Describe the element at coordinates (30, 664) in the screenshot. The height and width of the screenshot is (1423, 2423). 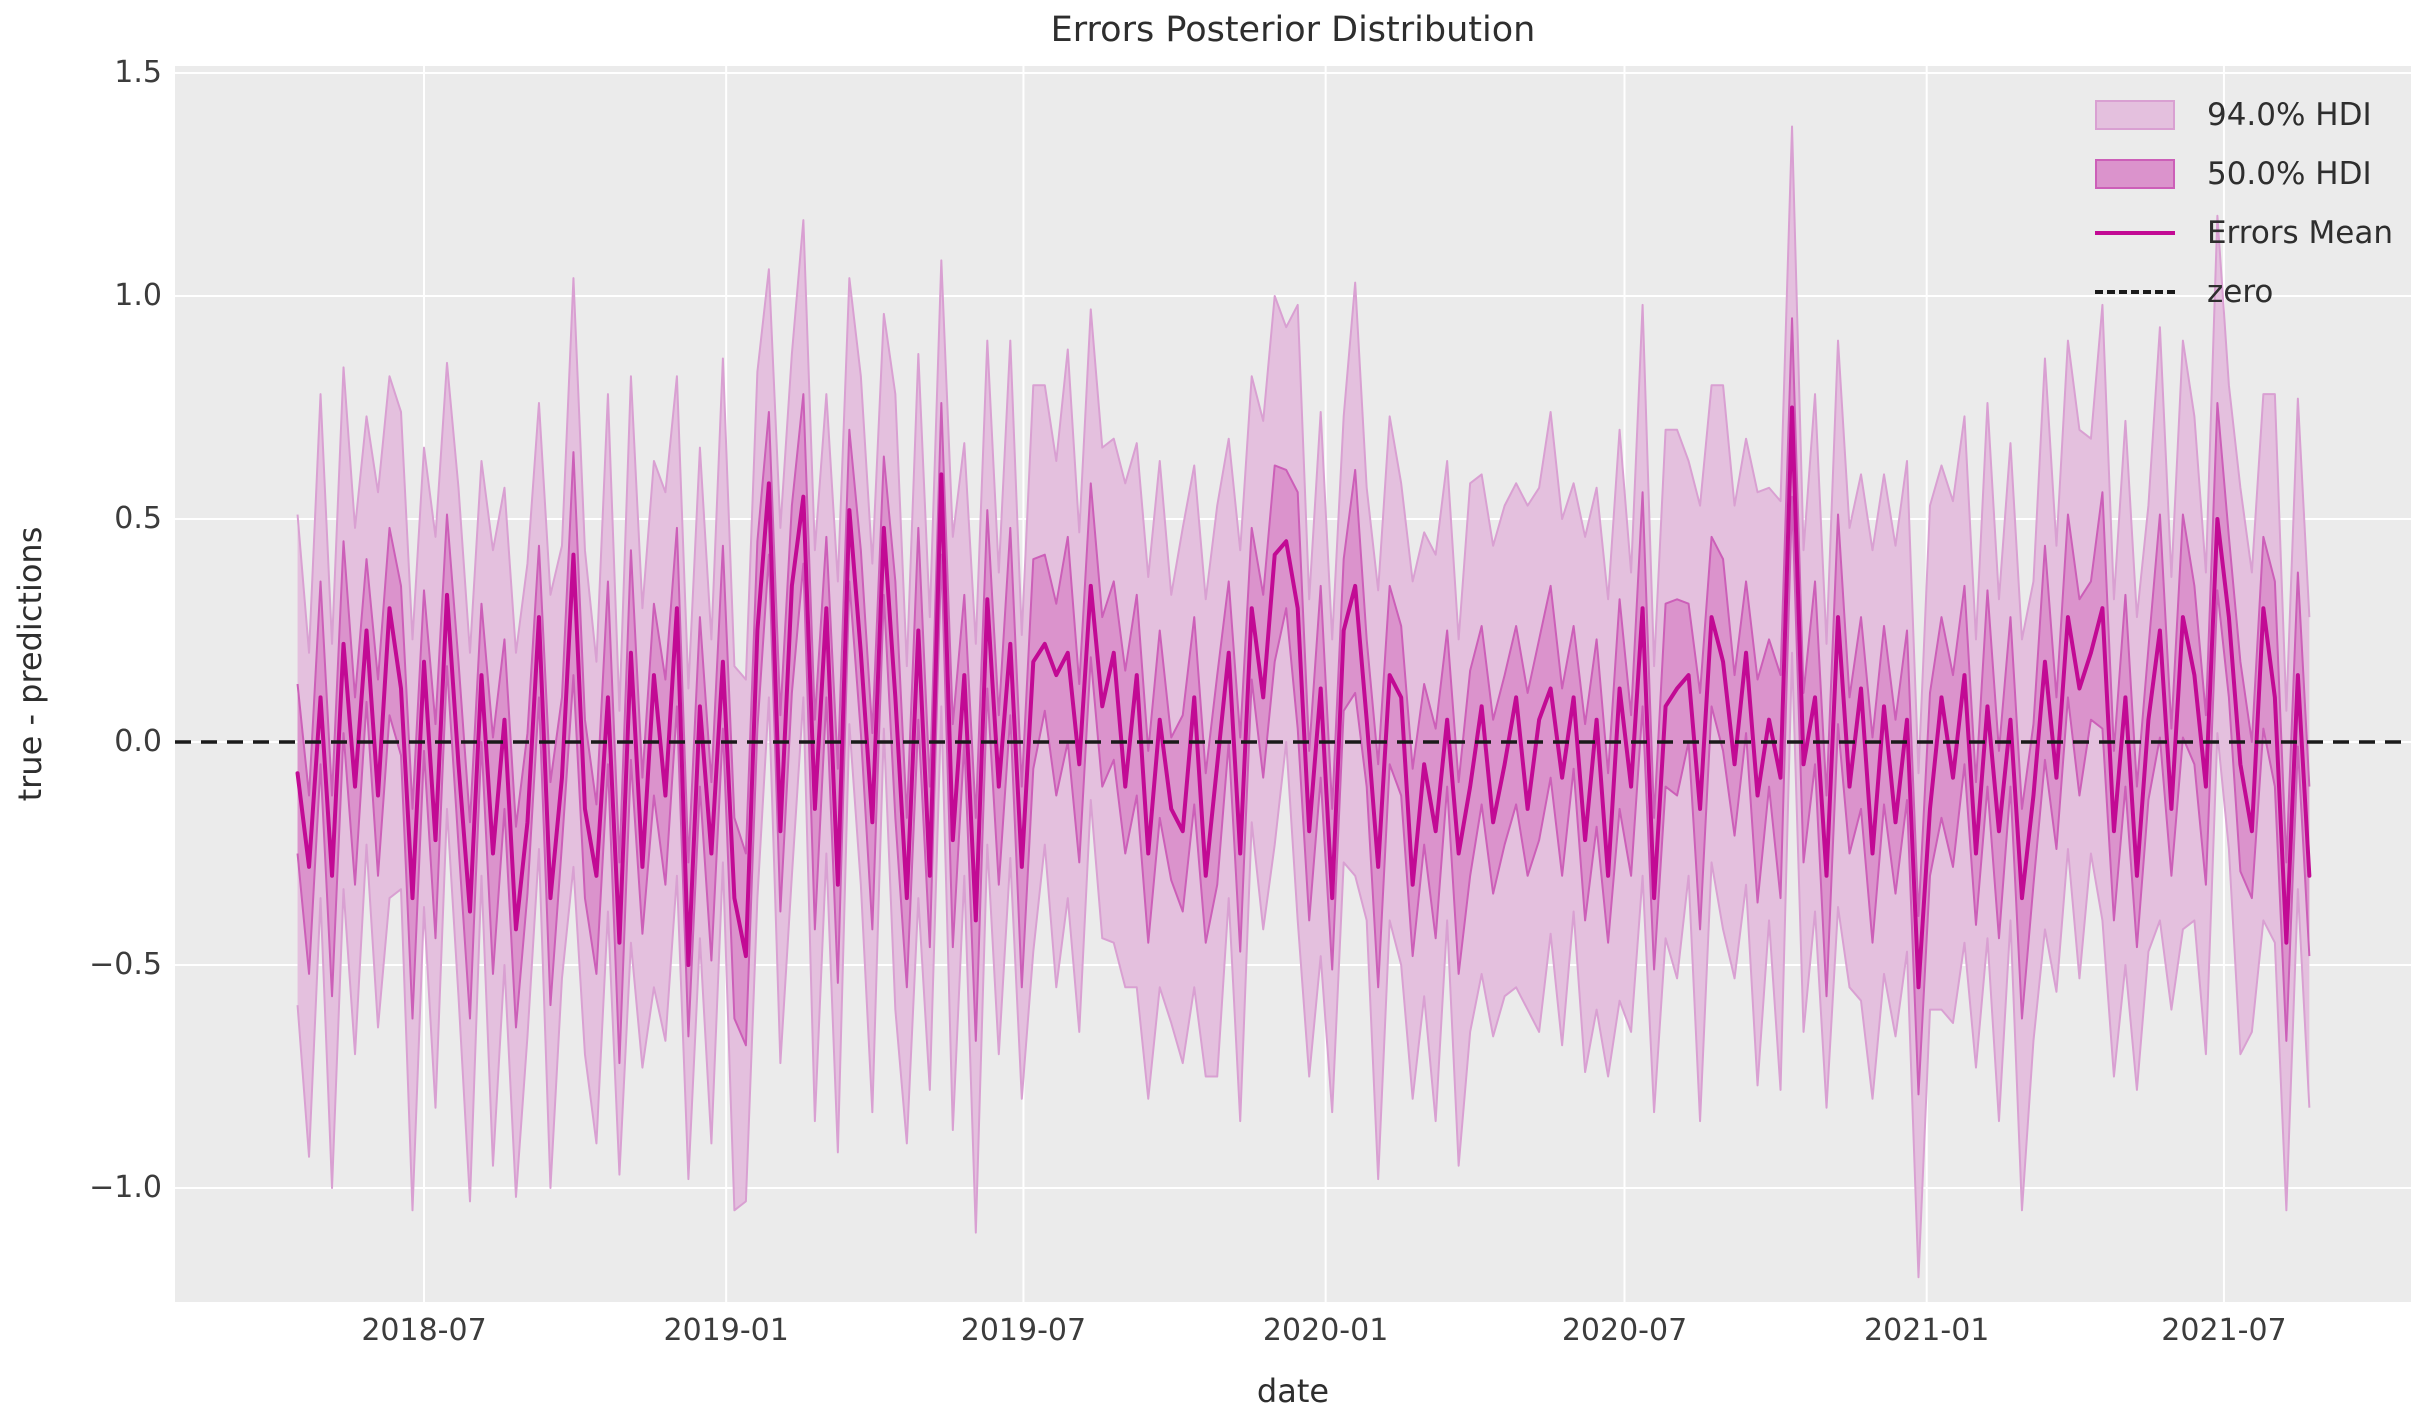
I see `y-axis-label: true - predictions` at that location.